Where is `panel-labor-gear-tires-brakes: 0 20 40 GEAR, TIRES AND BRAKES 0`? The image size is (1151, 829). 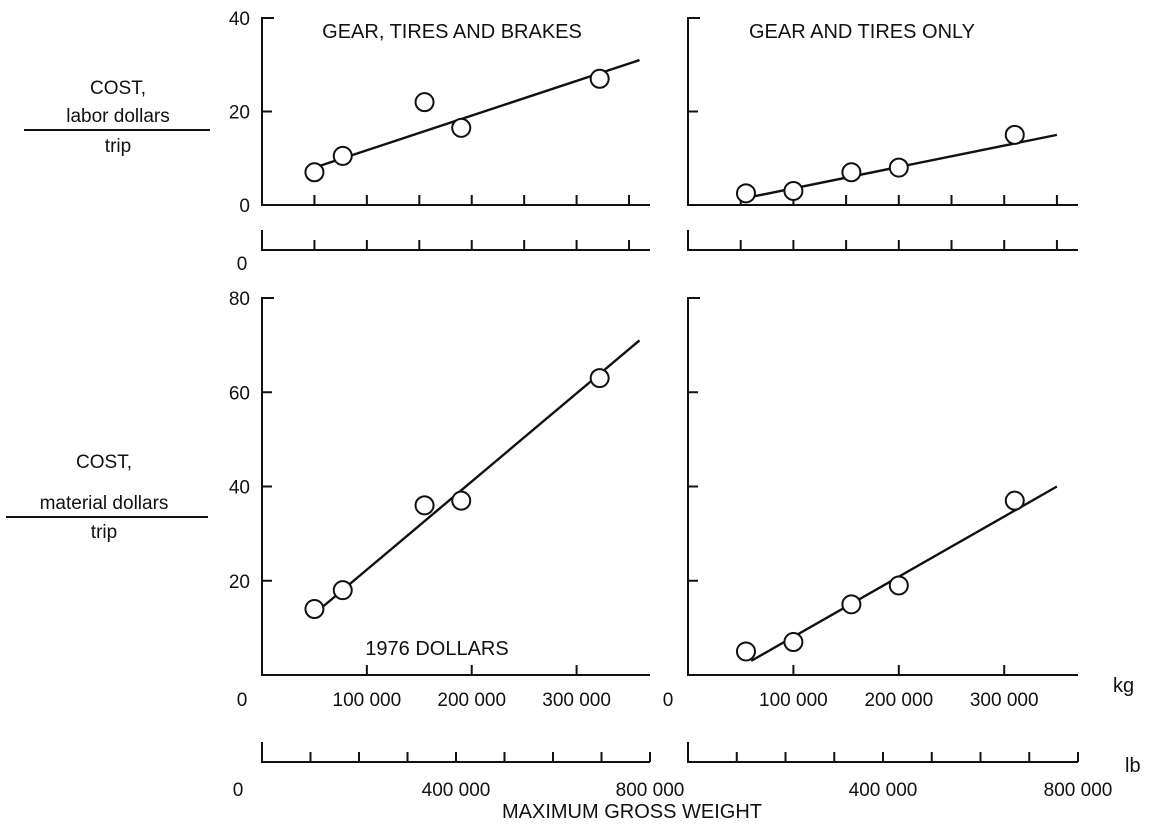 panel-labor-gear-tires-brakes: 0 20 40 GEAR, TIRES AND BRAKES 0 is located at coordinates (439, 142).